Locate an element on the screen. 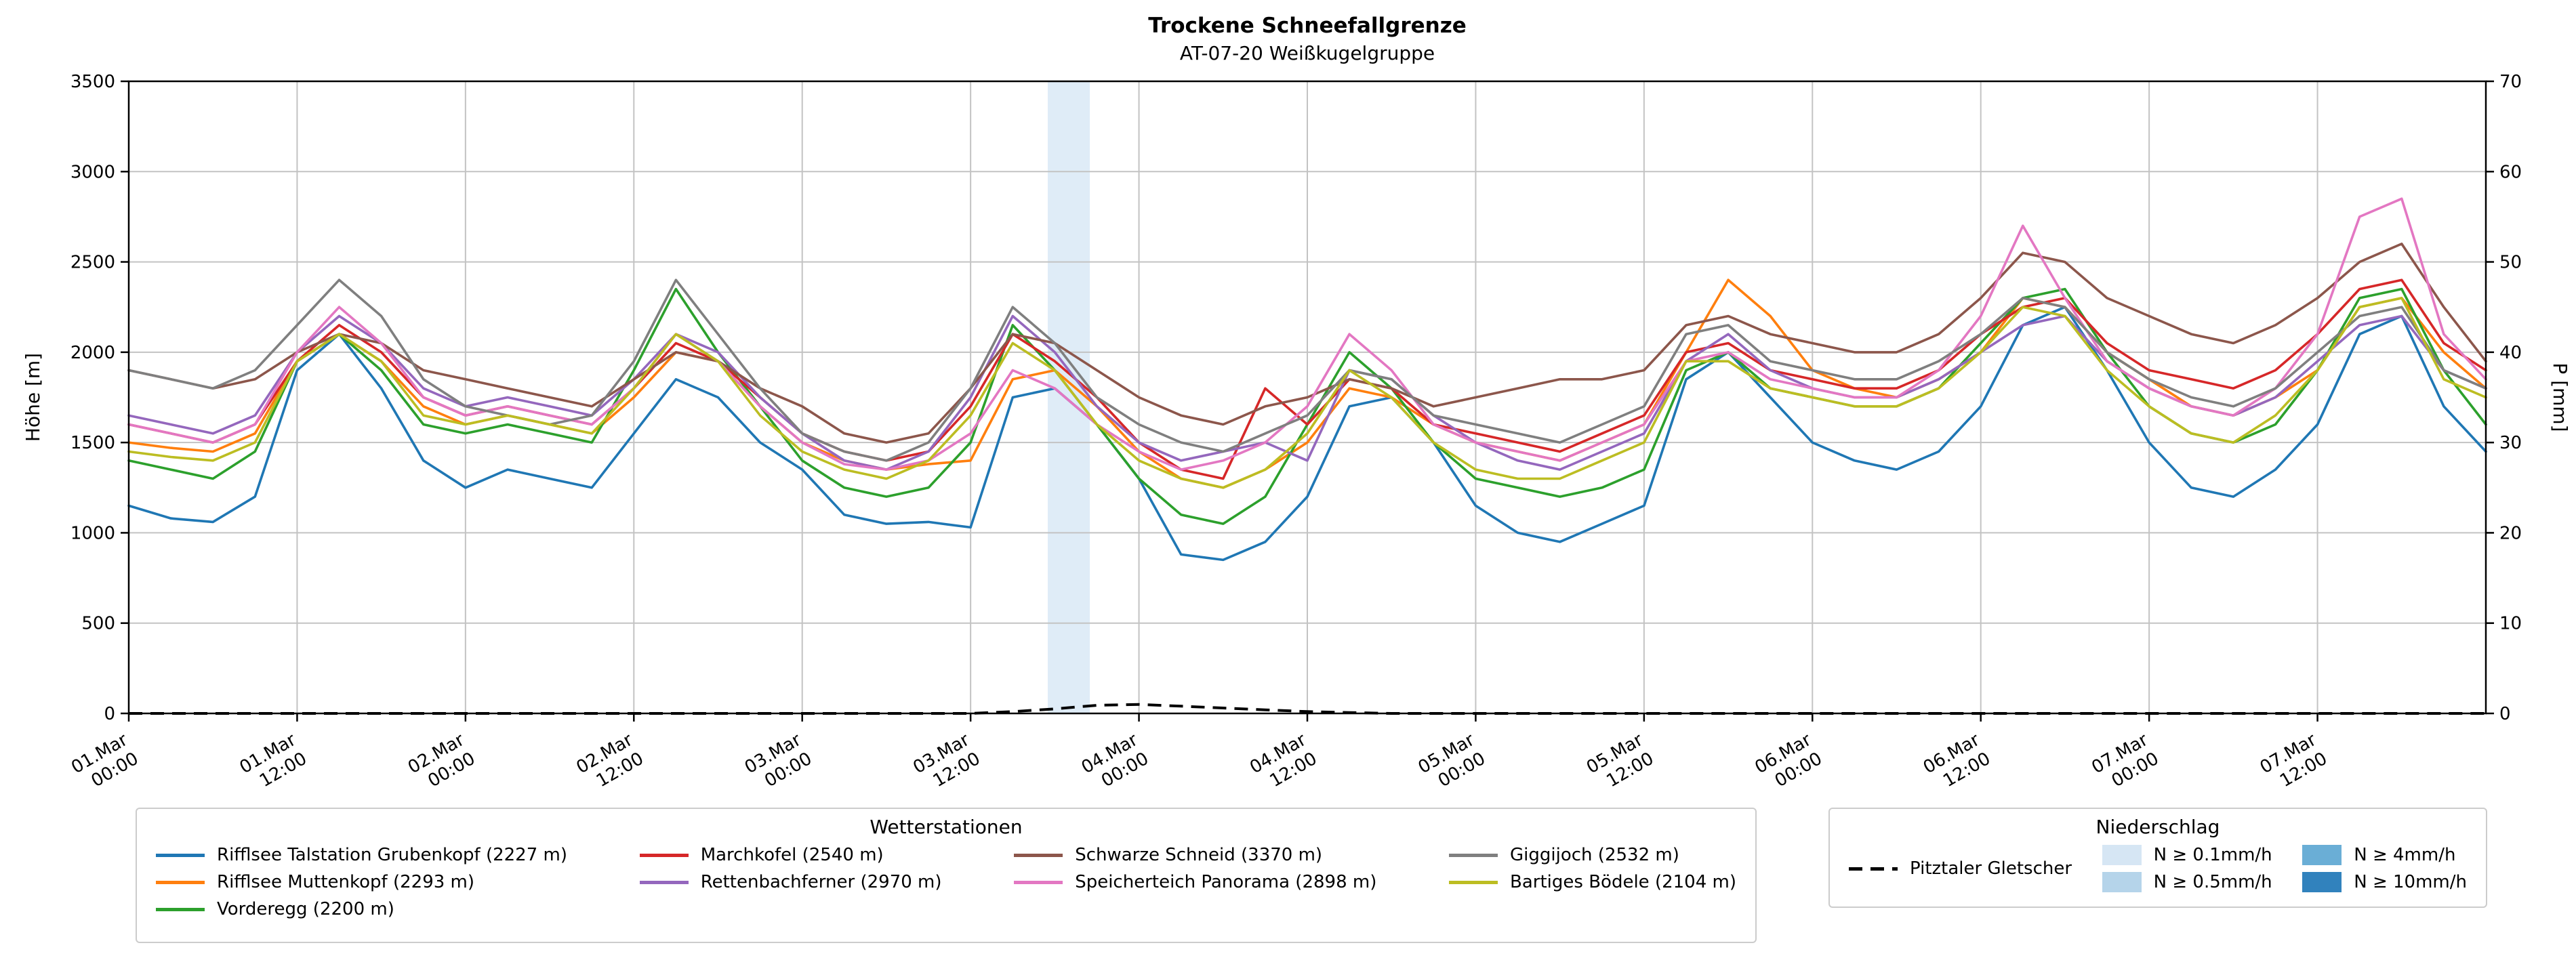  legend-item-station: Schwarze Schneid (3370 m) is located at coordinates (1195, 855).